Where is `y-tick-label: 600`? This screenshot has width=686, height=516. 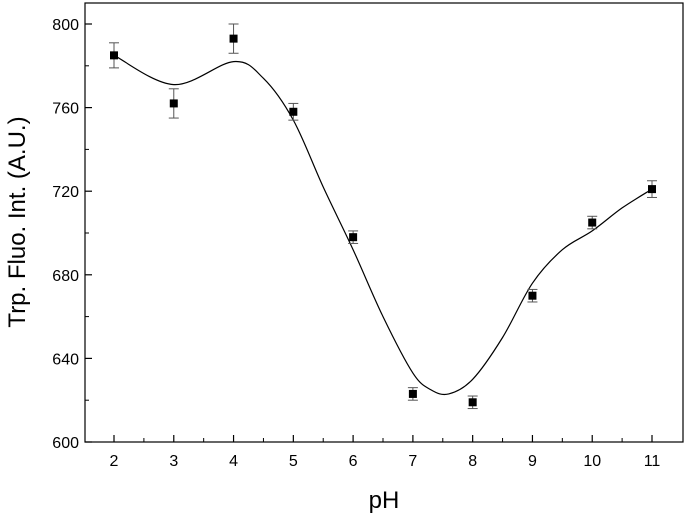
y-tick-label: 600 is located at coordinates (65, 443).